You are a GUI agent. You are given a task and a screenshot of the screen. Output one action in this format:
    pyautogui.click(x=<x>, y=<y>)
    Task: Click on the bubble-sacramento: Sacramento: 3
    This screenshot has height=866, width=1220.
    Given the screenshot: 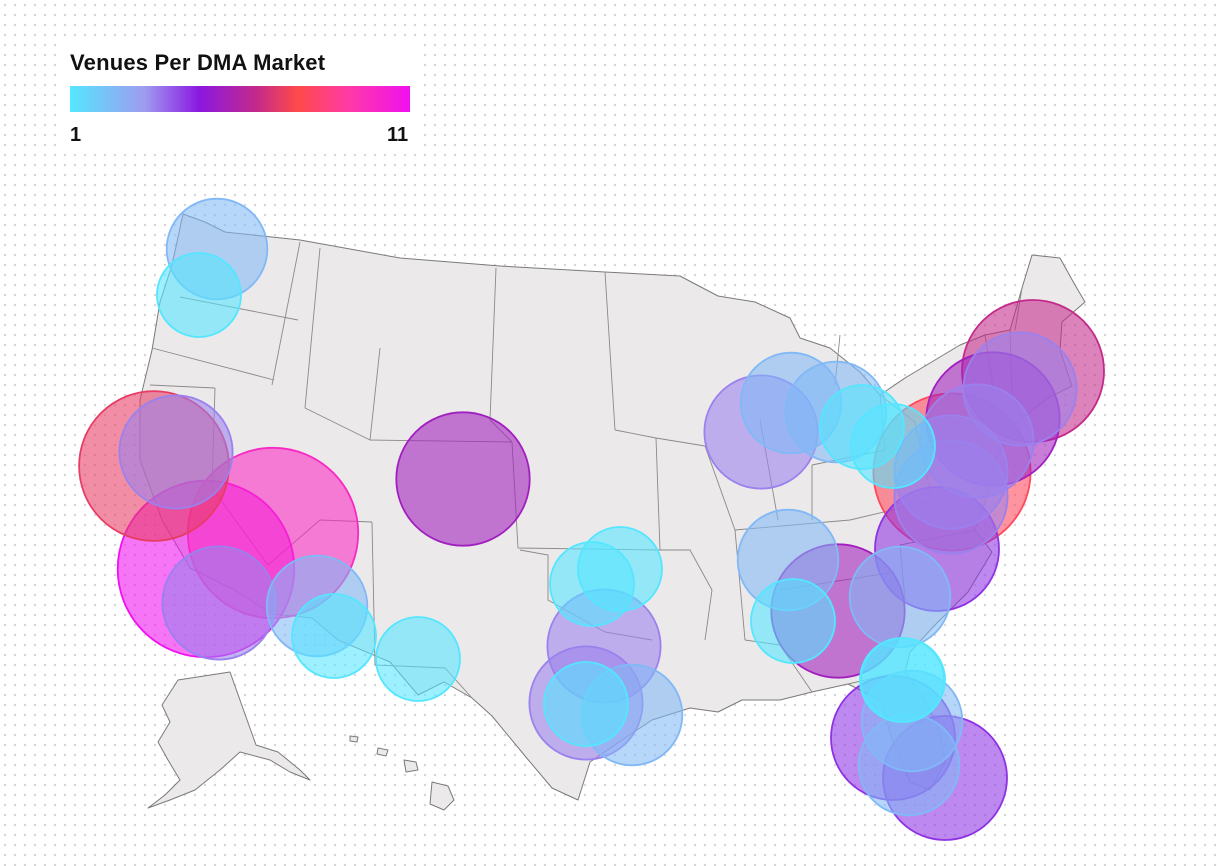 What is the action you would take?
    pyautogui.click(x=176, y=452)
    